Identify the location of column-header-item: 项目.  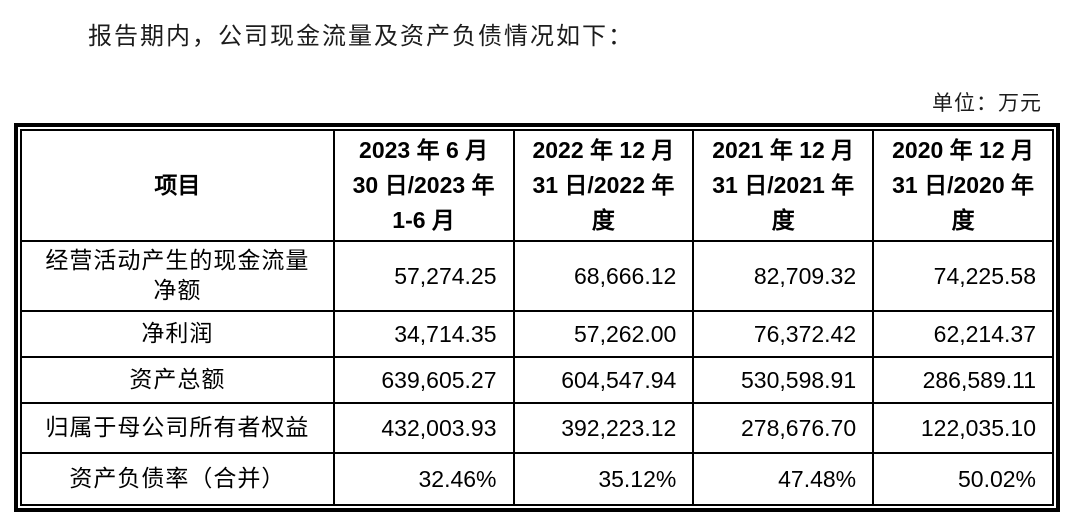
(177, 185).